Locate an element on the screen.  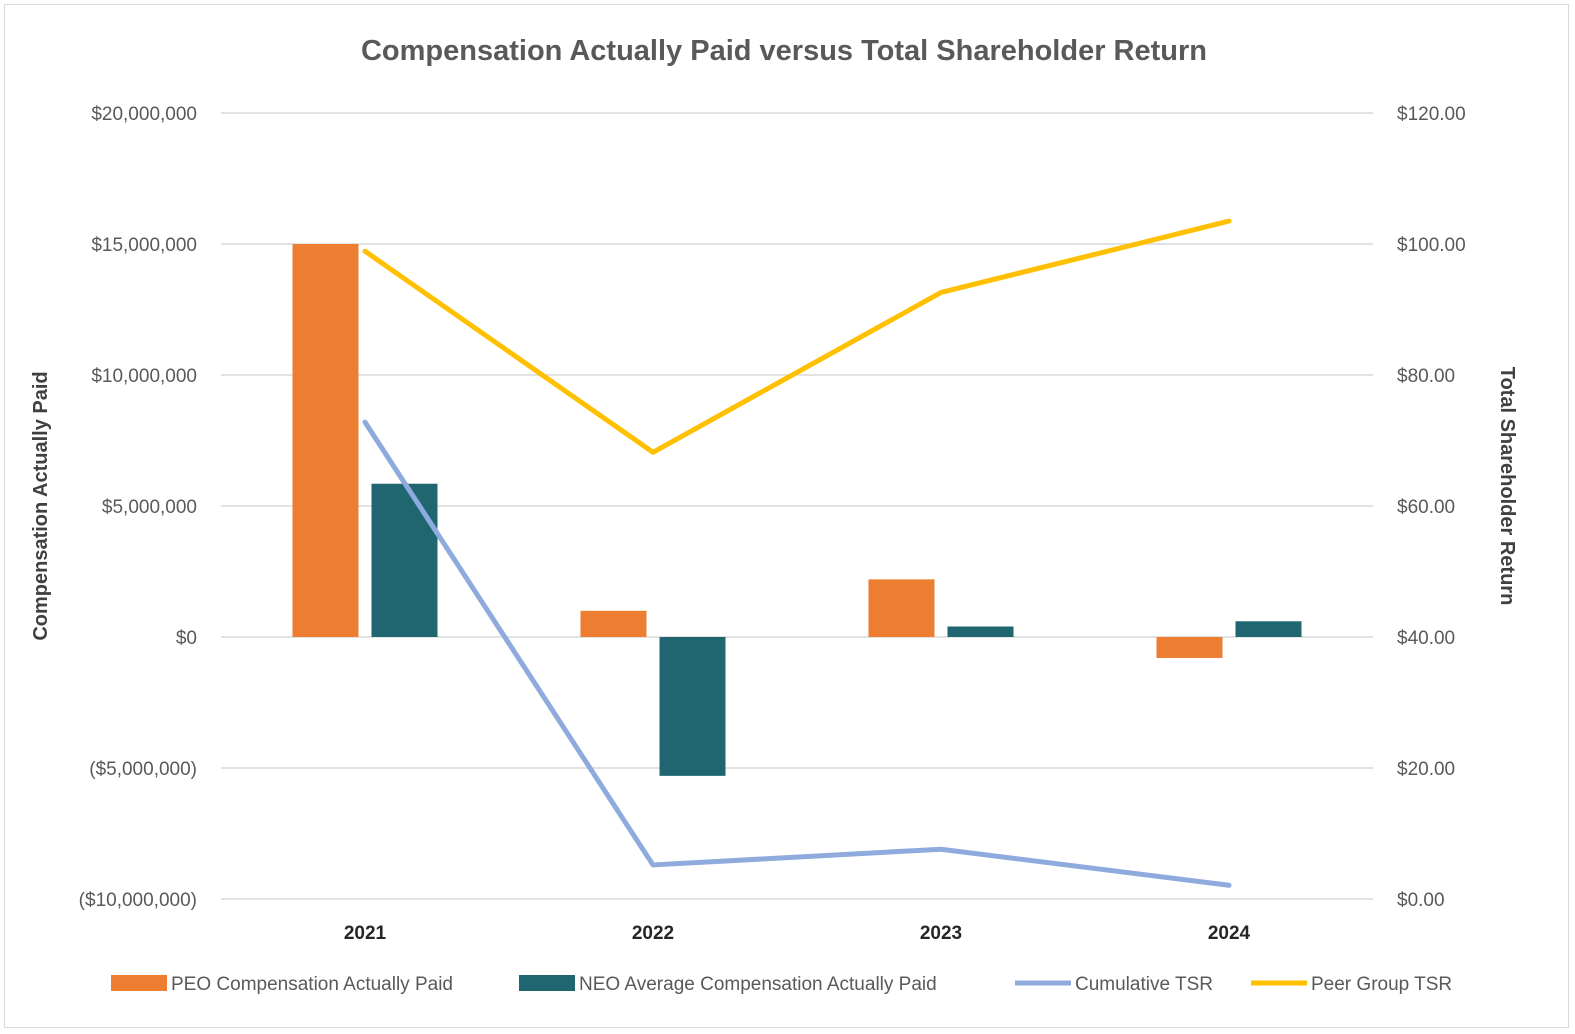
right-tick-label: $20.00 is located at coordinates (1426, 769).